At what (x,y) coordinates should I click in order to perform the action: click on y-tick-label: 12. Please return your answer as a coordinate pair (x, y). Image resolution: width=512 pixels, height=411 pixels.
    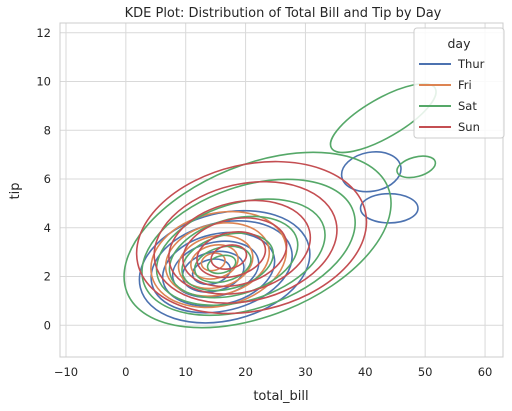
    Looking at the image, I should click on (43, 33).